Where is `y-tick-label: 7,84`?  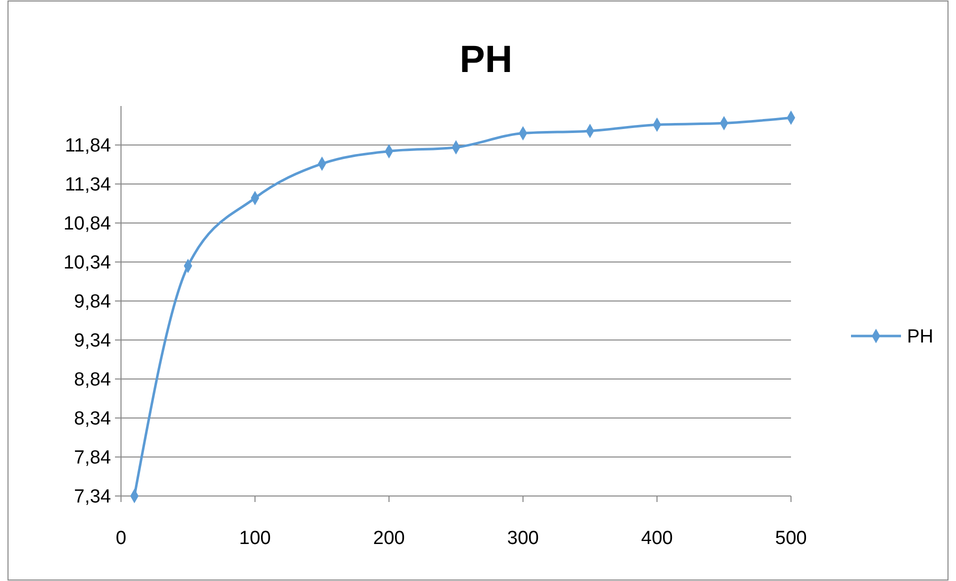
y-tick-label: 7,84 is located at coordinates (93, 458).